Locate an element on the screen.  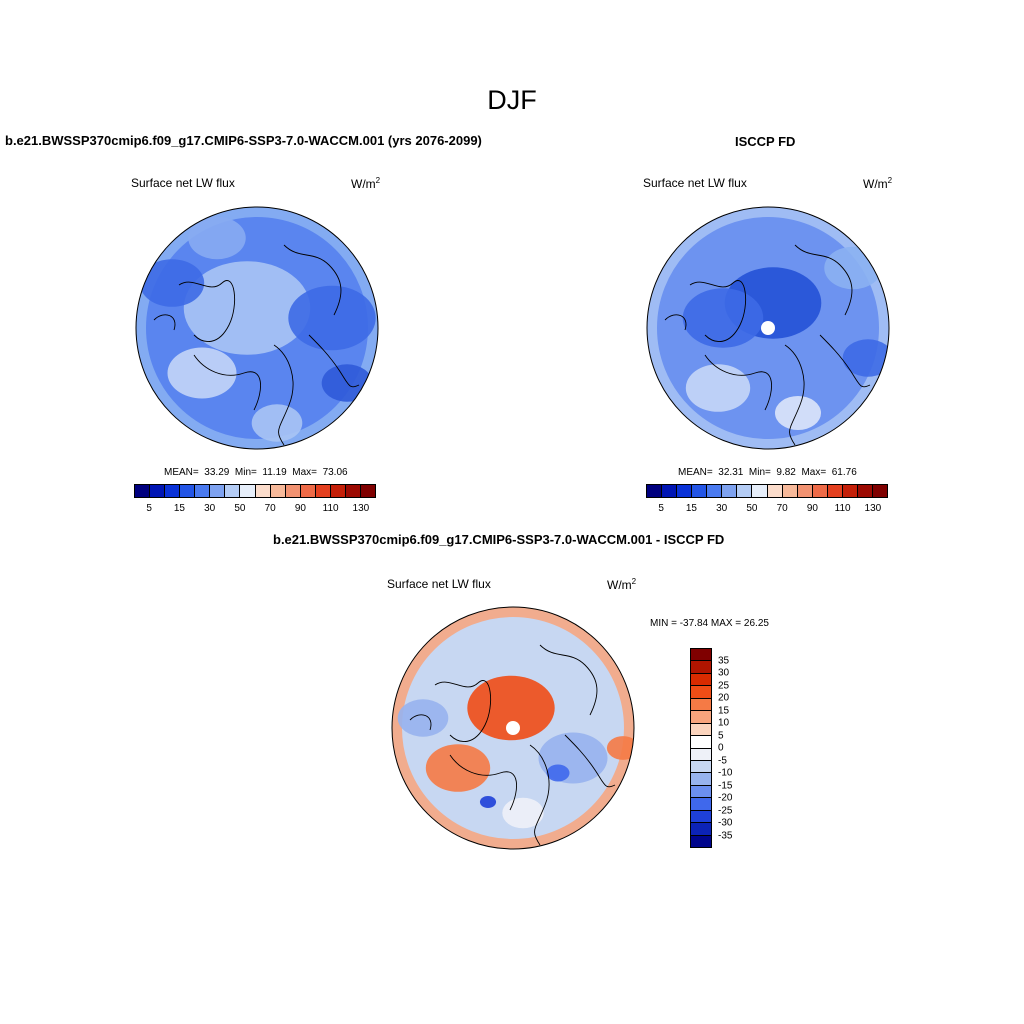
colorbar-label: -15 is located at coordinates (725, 785).